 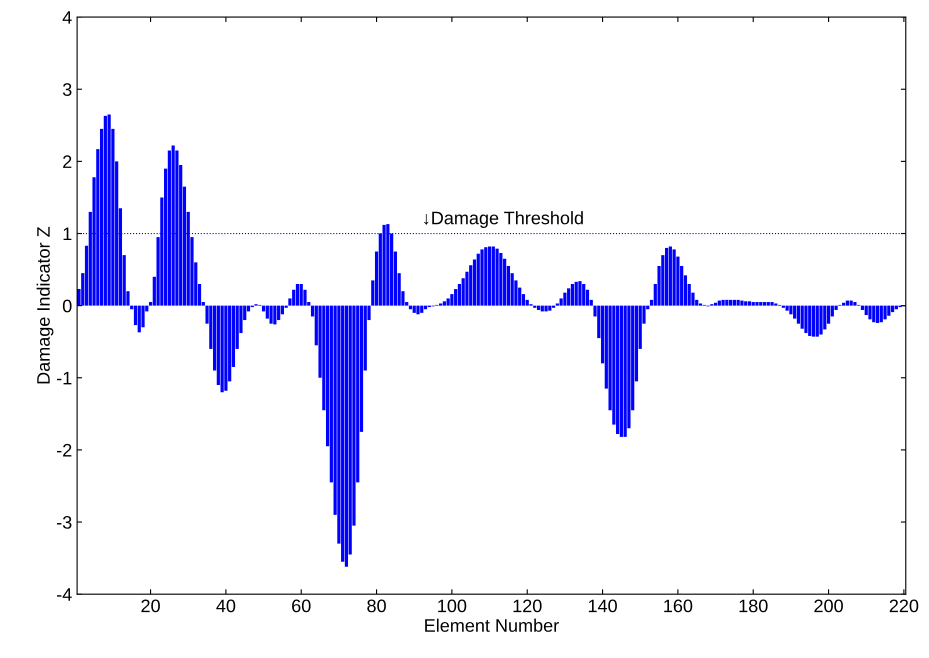 I want to click on y-tick-label: 3, so click(x=67, y=89).